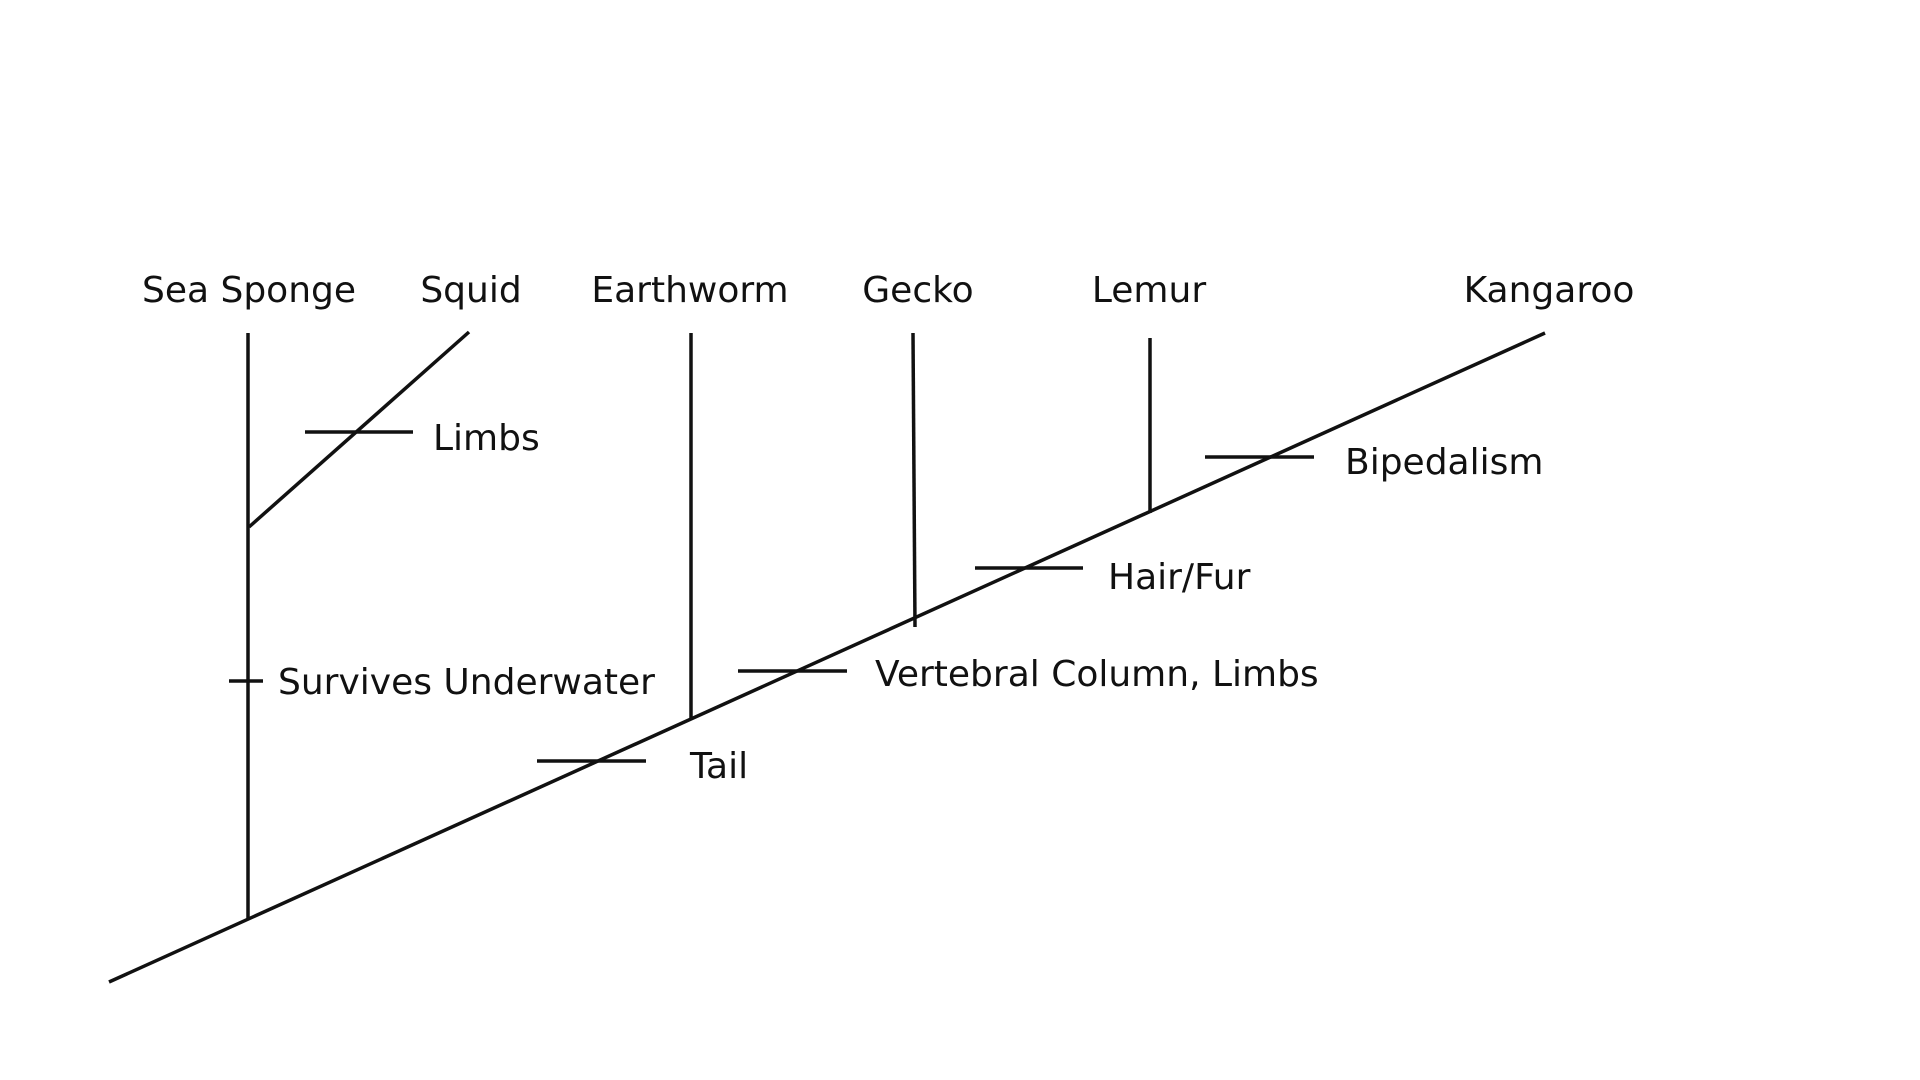 This screenshot has width=1920, height=1080. I want to click on taxon-label-kangaroo: Kangaroo, so click(1549, 290).